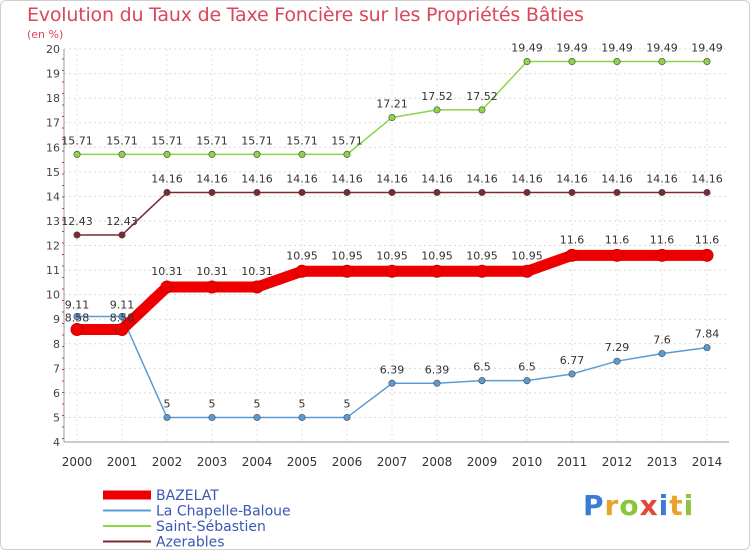 The image size is (750, 550). Describe the element at coordinates (45, 34) in the screenshot. I see `y-axis-unit-label: (en %)` at that location.